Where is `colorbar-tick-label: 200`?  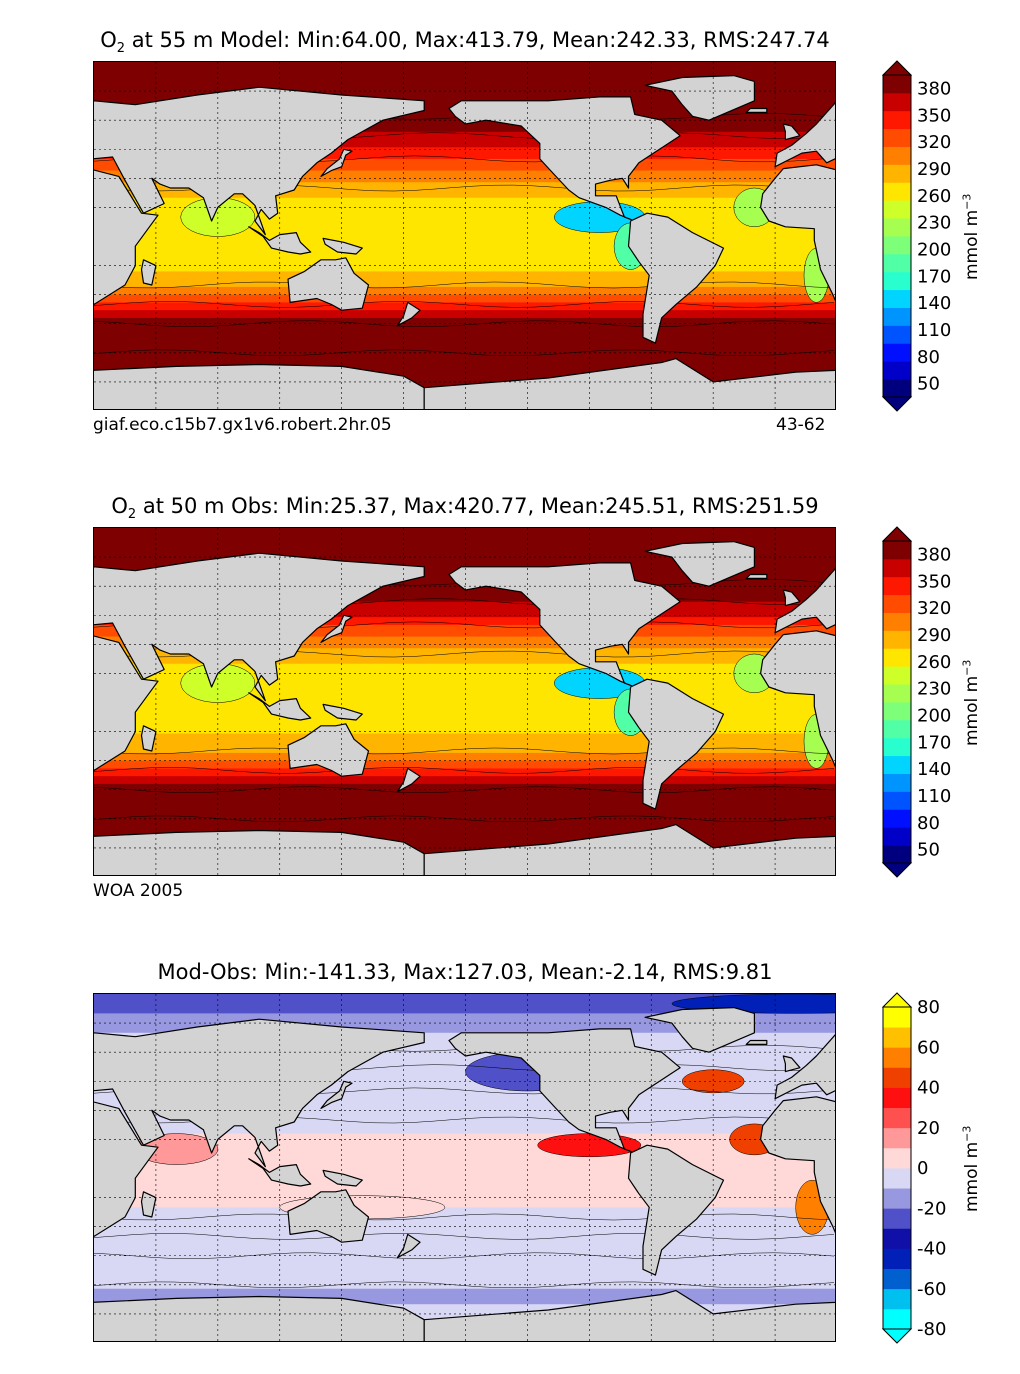
colorbar-tick-label: 200 is located at coordinates (934, 715).